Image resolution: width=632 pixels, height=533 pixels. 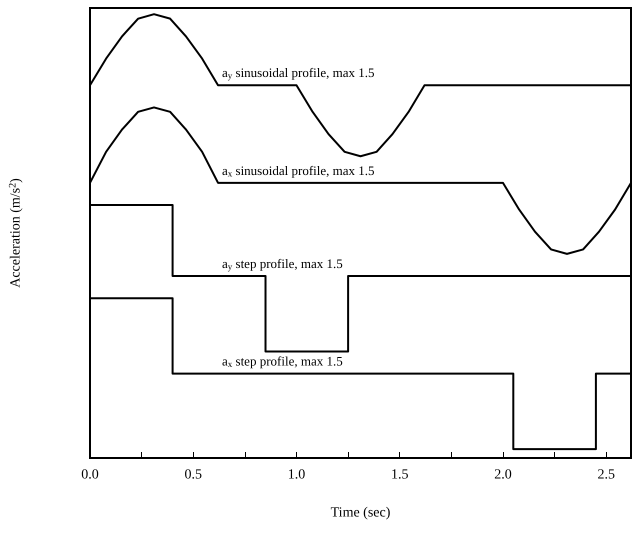 What do you see at coordinates (606, 475) in the screenshot?
I see `x-tick-label: 2.5` at bounding box center [606, 475].